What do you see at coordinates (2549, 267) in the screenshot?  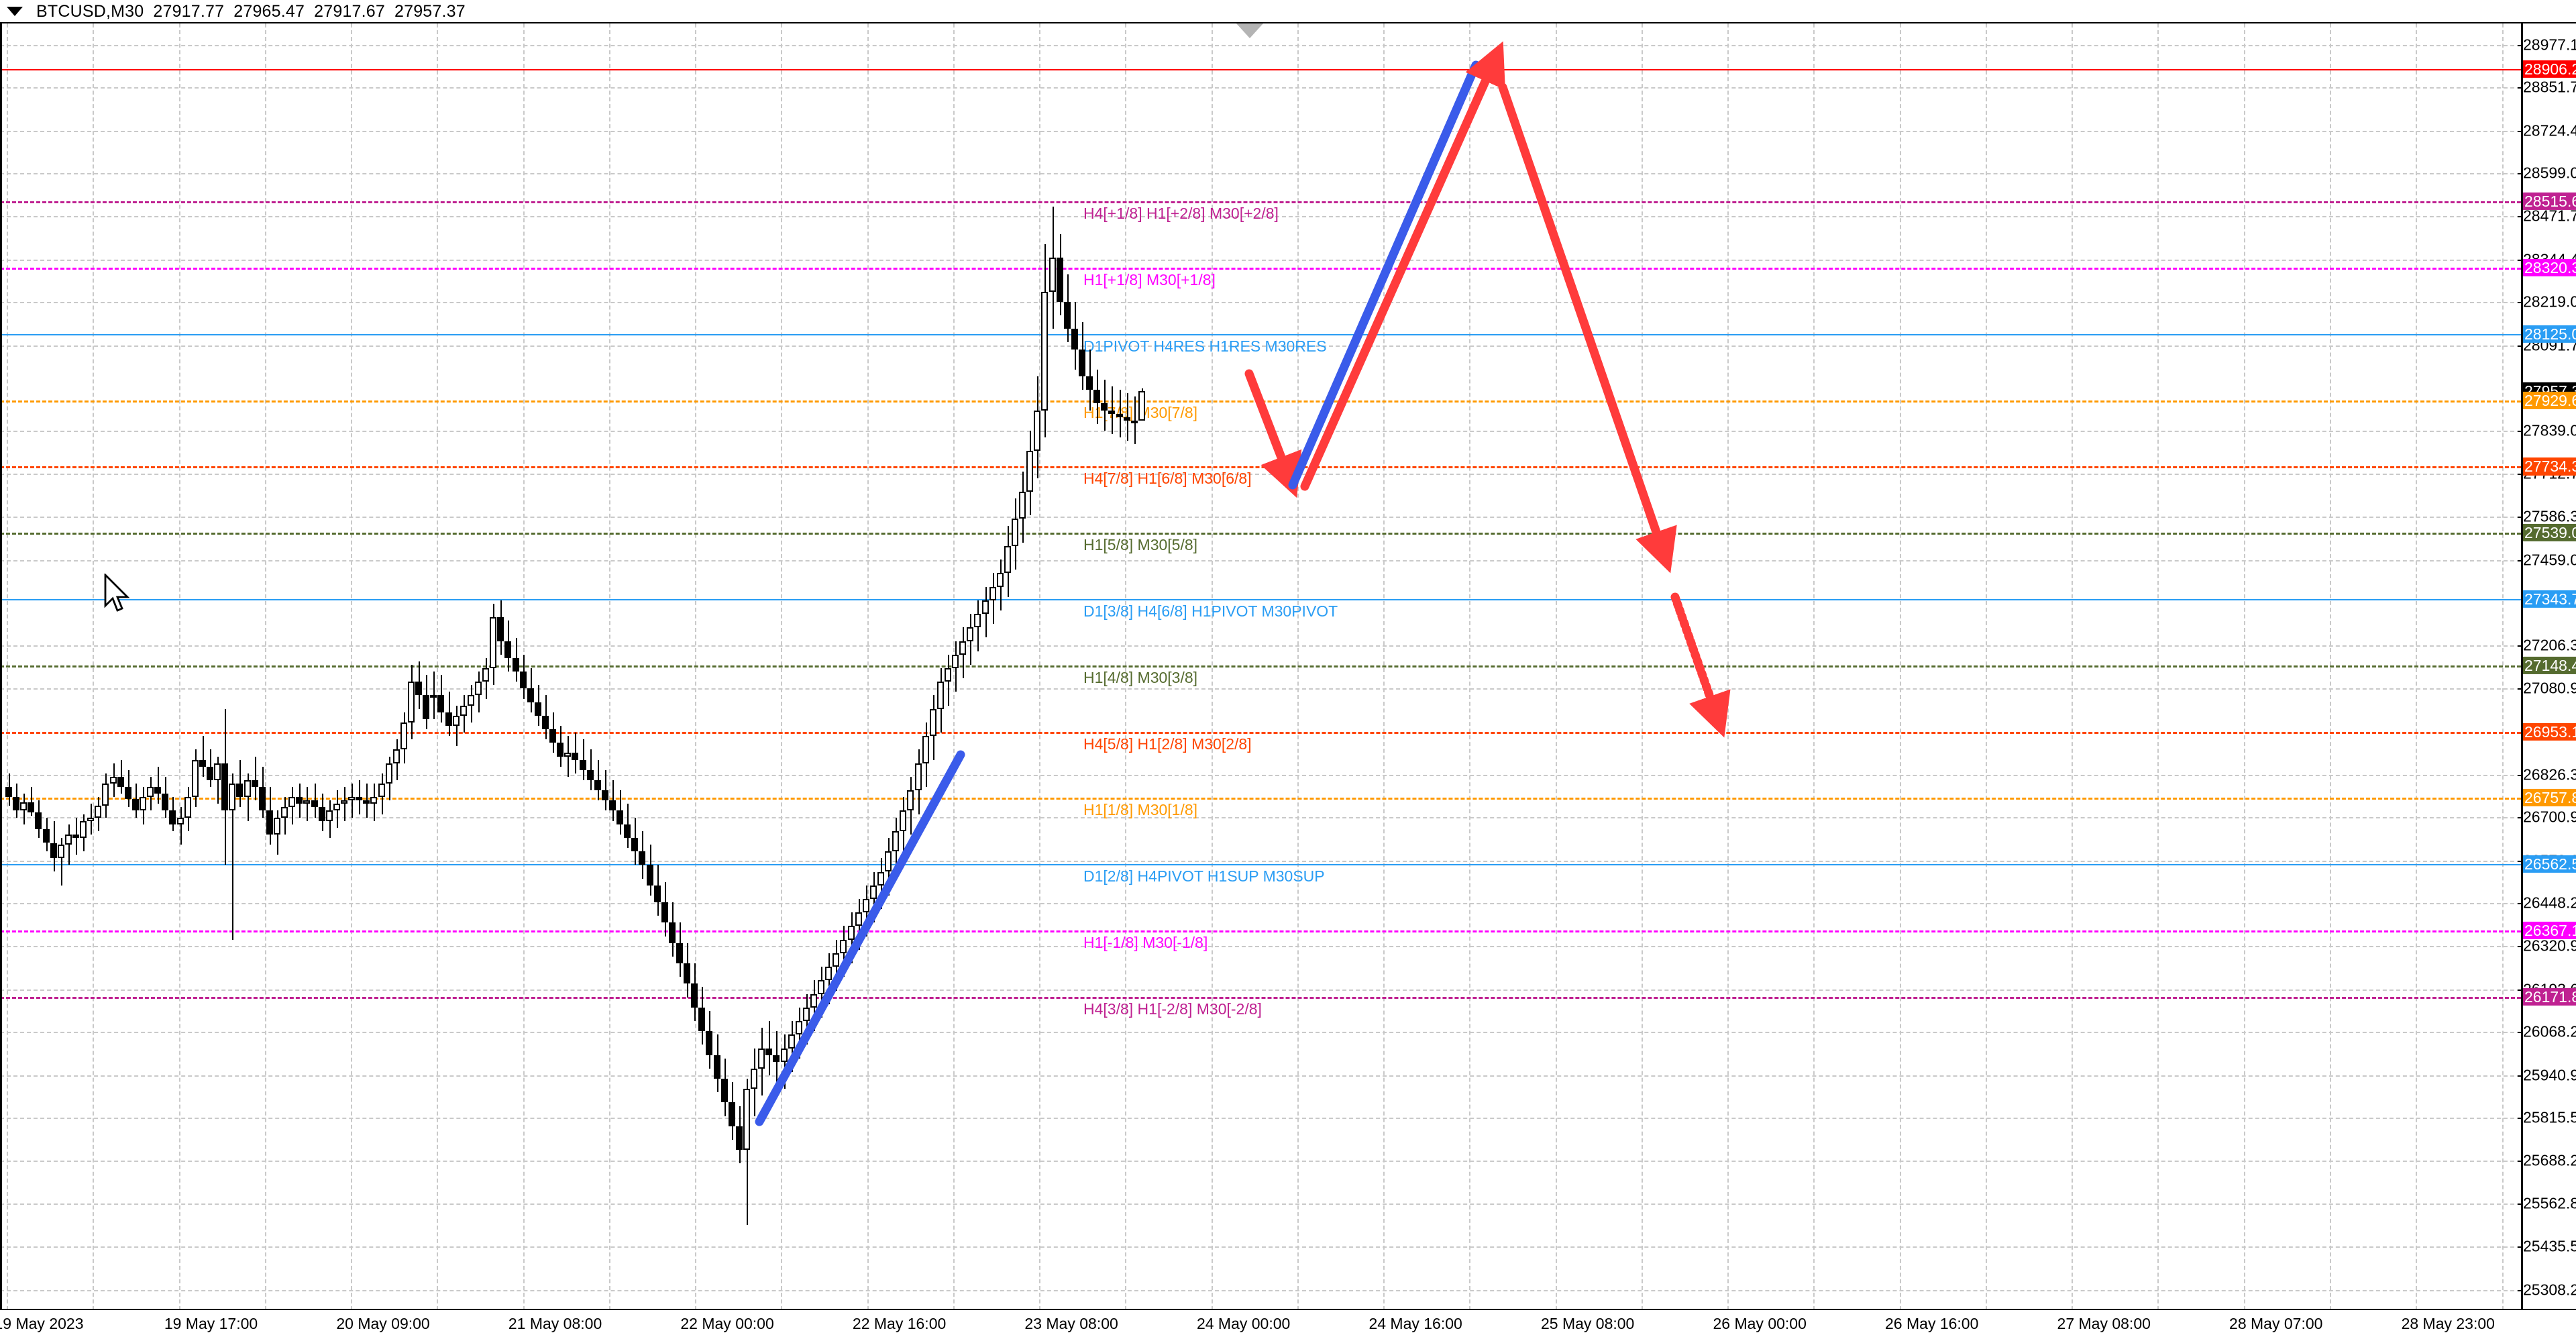 I see `price-level-tag: 28320.31` at bounding box center [2549, 267].